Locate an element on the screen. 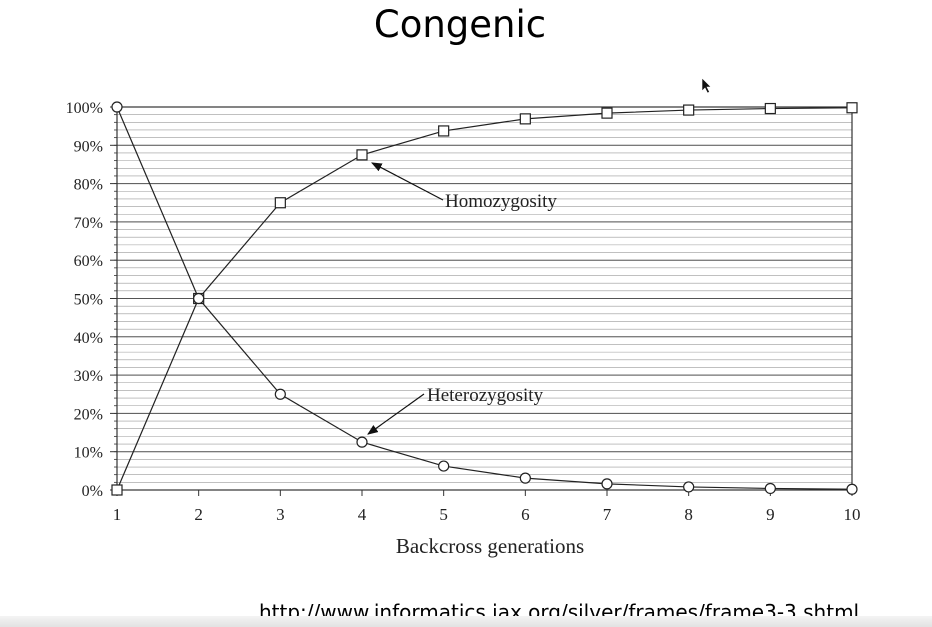  y-tick-label: 20% is located at coordinates (88, 414).